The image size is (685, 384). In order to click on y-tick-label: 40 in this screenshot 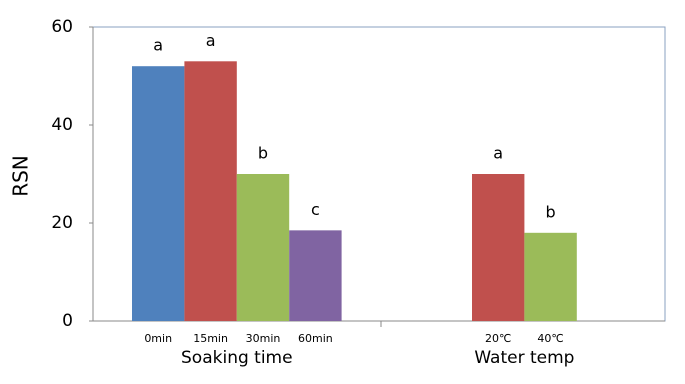, I will do `click(62, 125)`.